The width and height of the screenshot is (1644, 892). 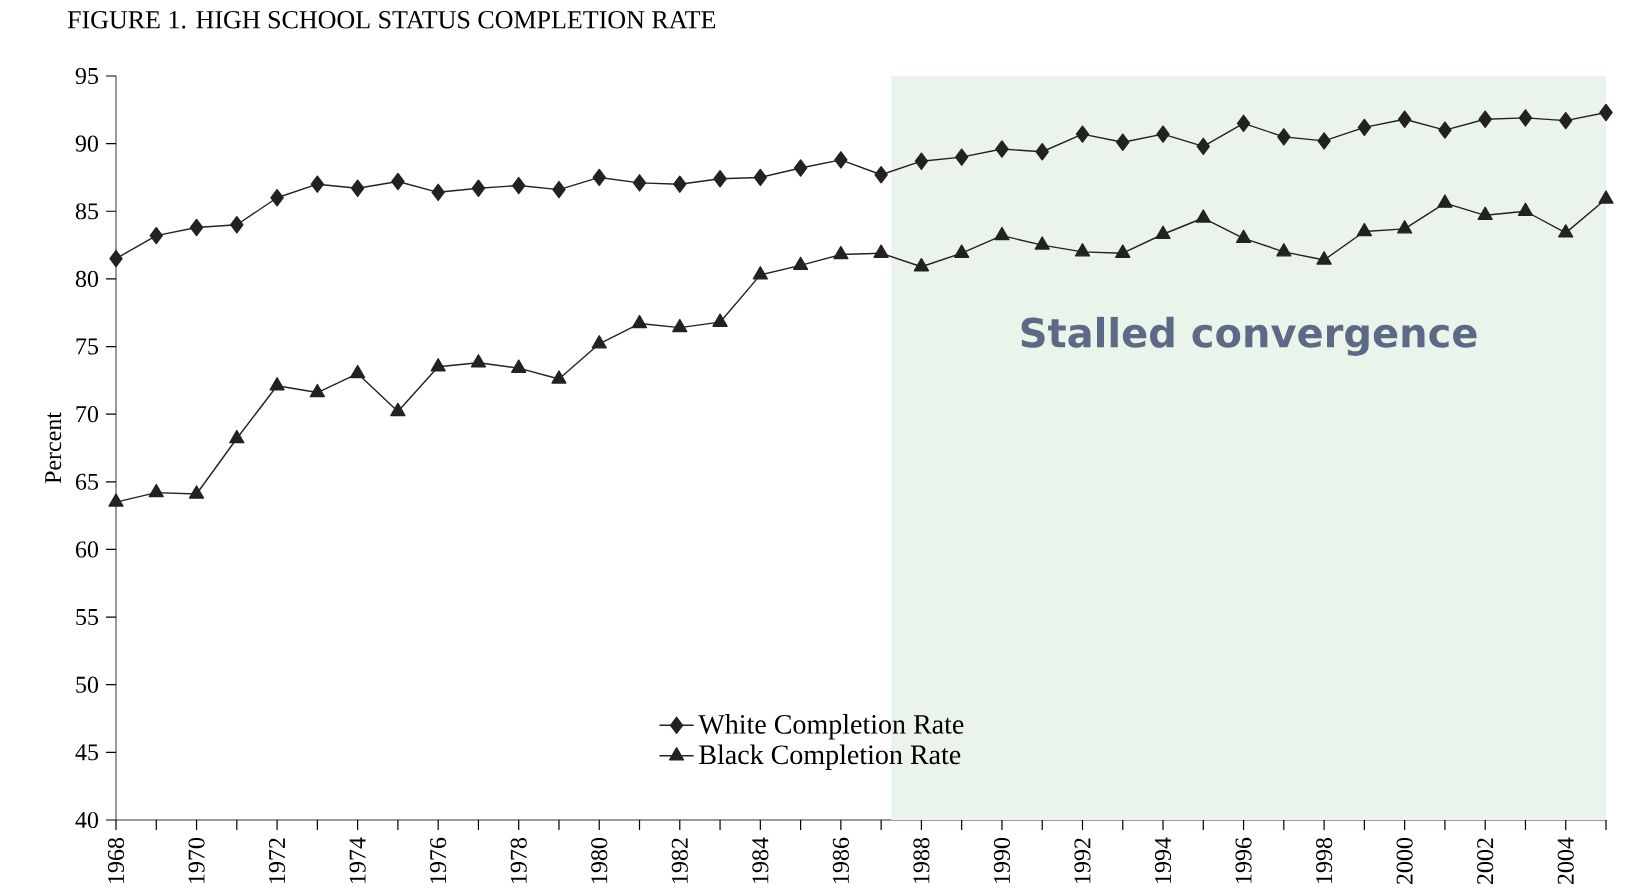 I want to click on x-tick-label: 1998, so click(x=1324, y=860).